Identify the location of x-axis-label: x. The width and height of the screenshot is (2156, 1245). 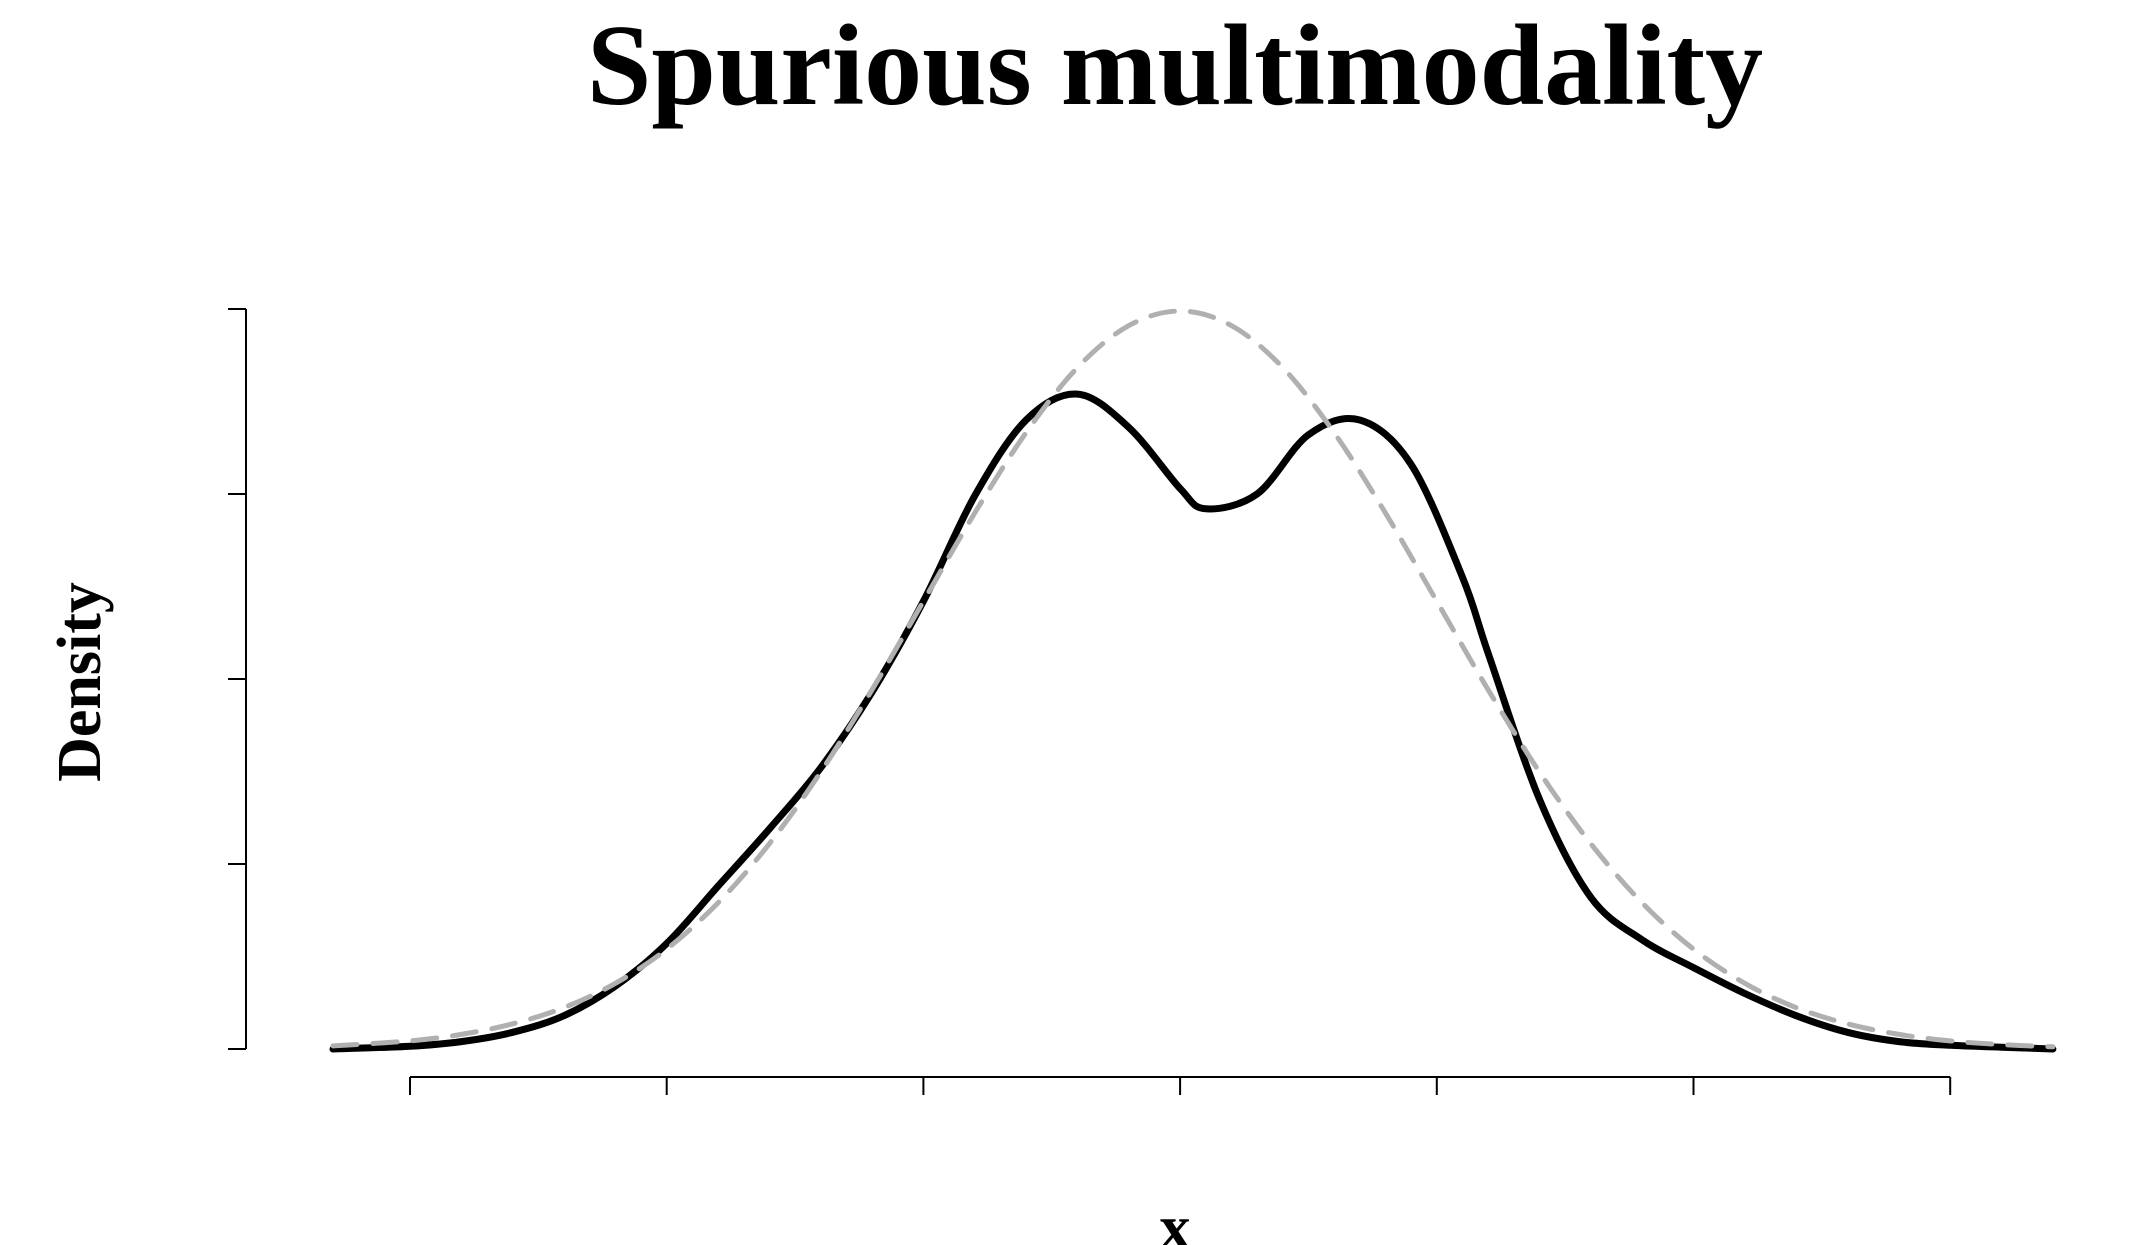
(1175, 1219).